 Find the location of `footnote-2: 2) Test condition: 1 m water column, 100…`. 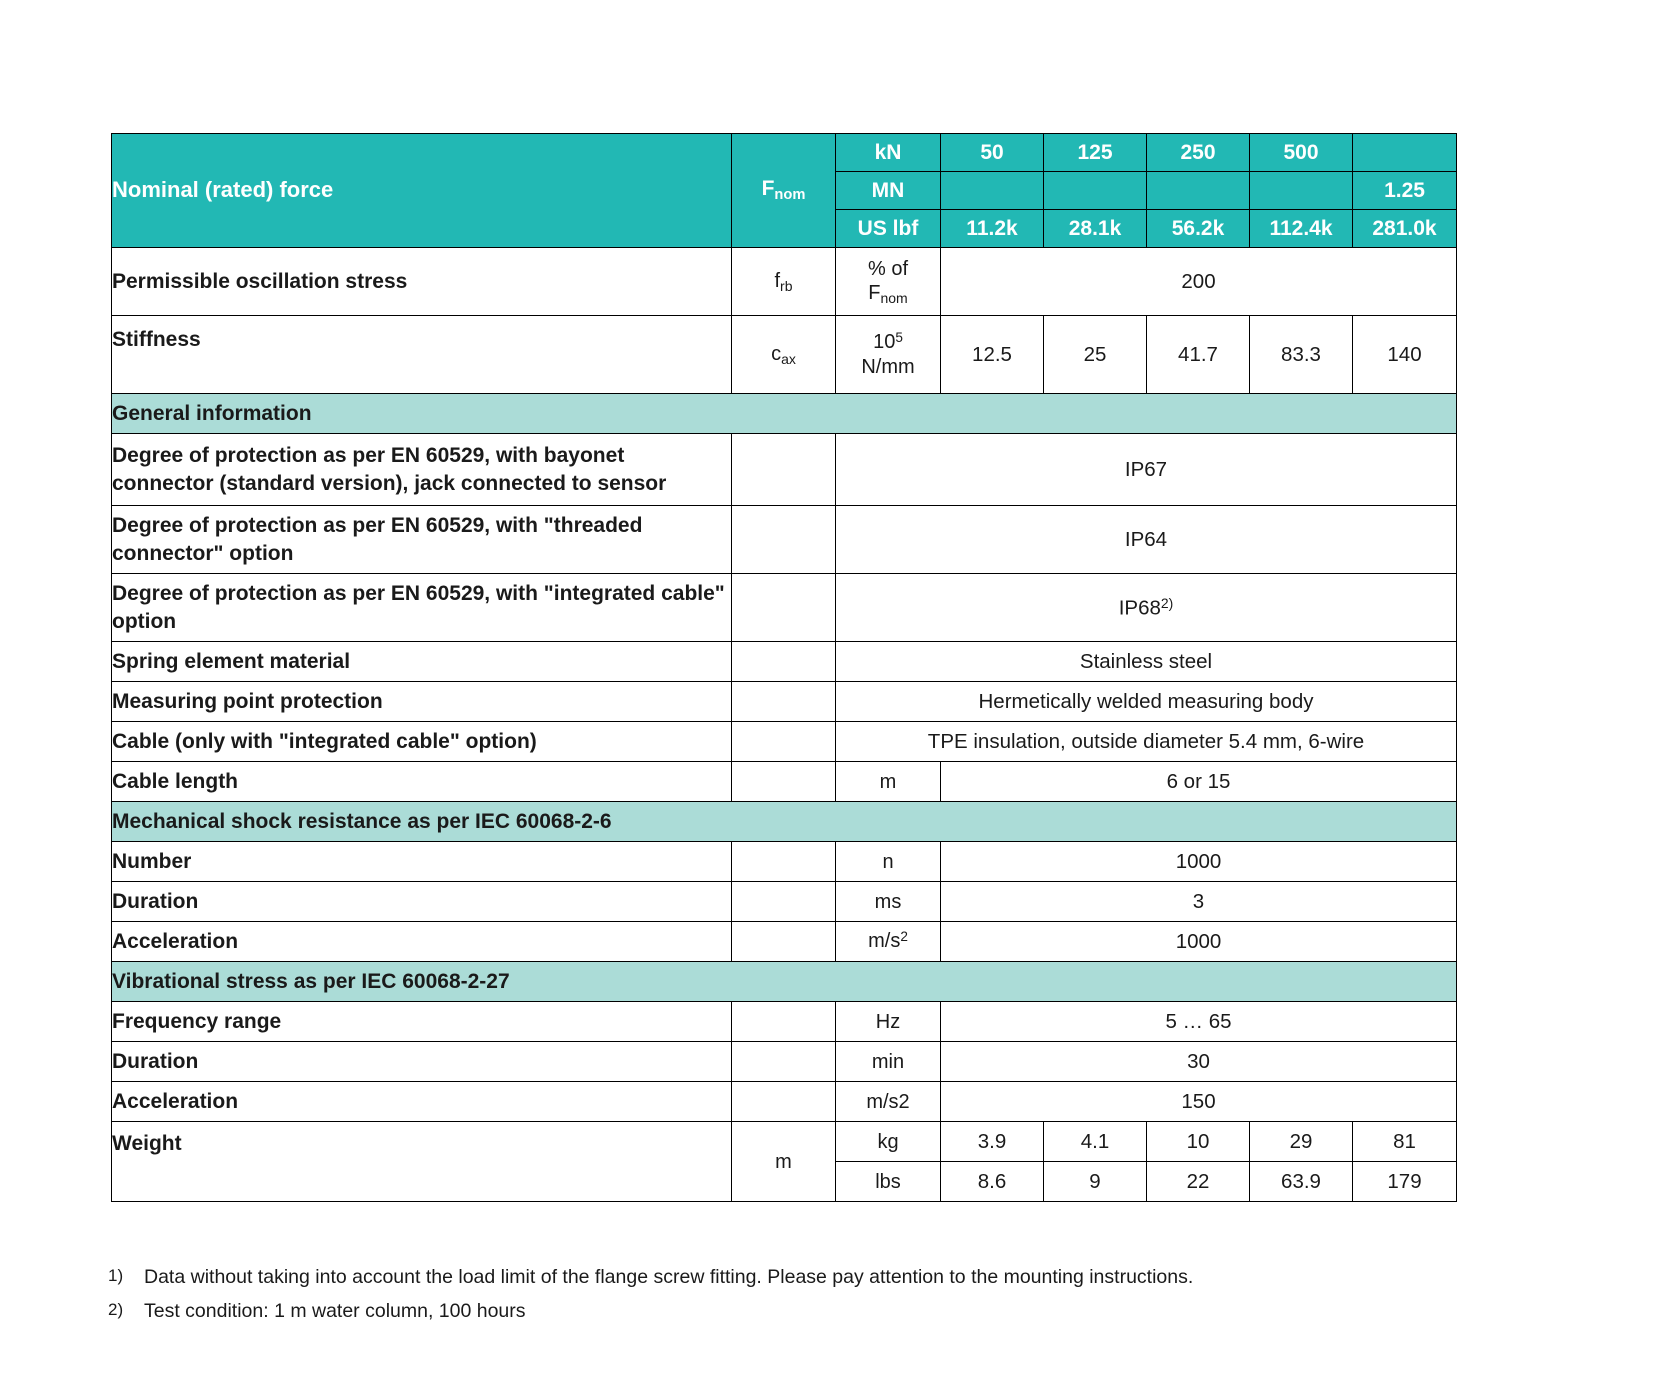

footnote-2: 2) Test condition: 1 m water column, 100… is located at coordinates (808, 1313).